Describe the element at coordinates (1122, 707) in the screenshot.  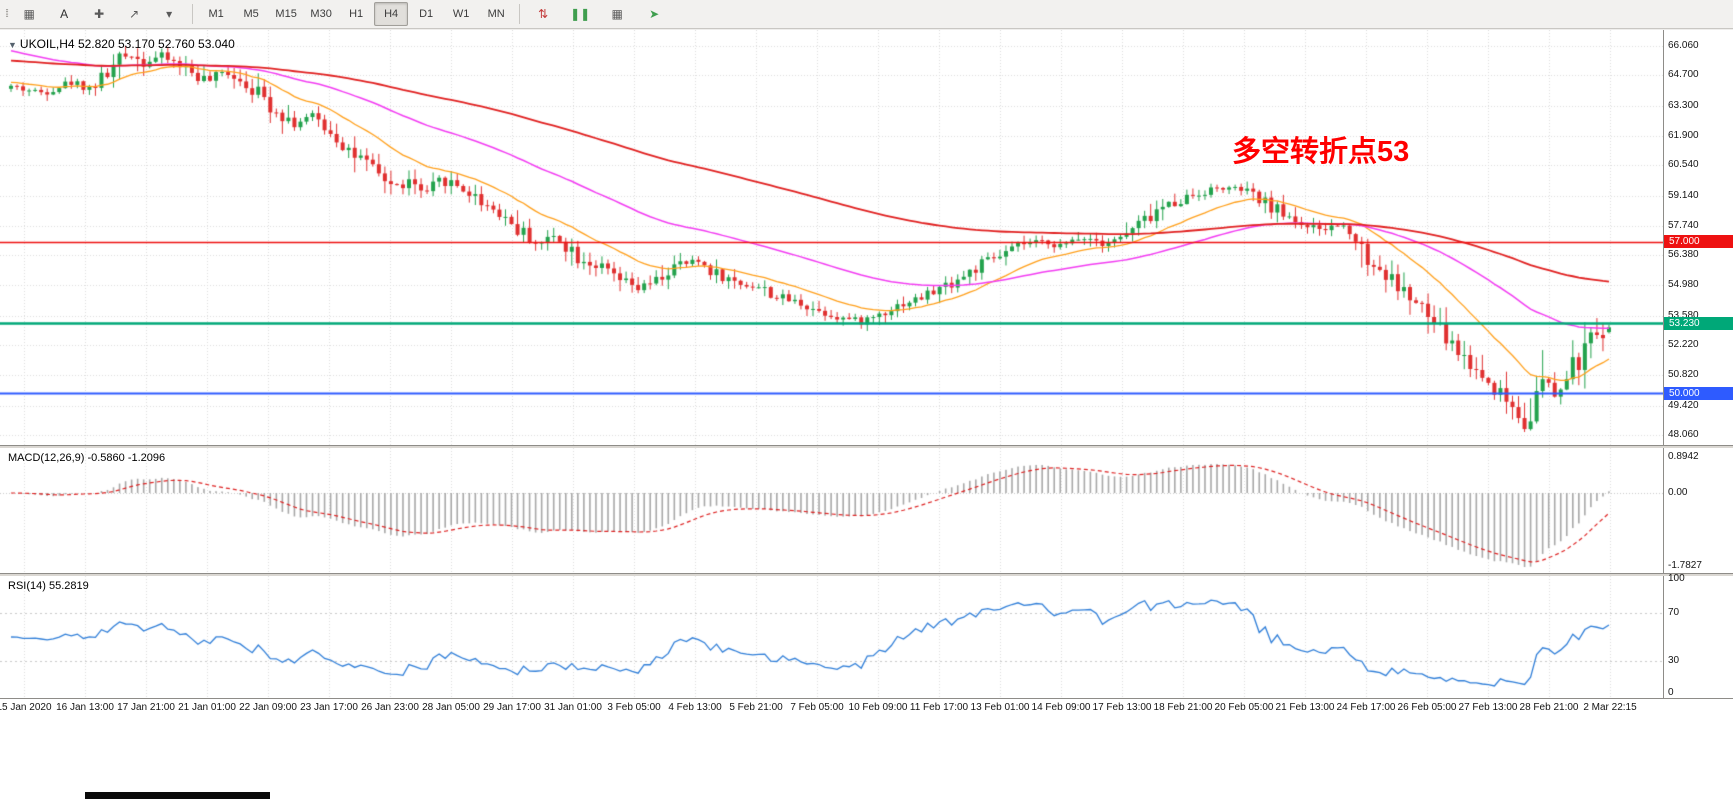
I see `time-tick-label: 17 Feb 13:00` at that location.